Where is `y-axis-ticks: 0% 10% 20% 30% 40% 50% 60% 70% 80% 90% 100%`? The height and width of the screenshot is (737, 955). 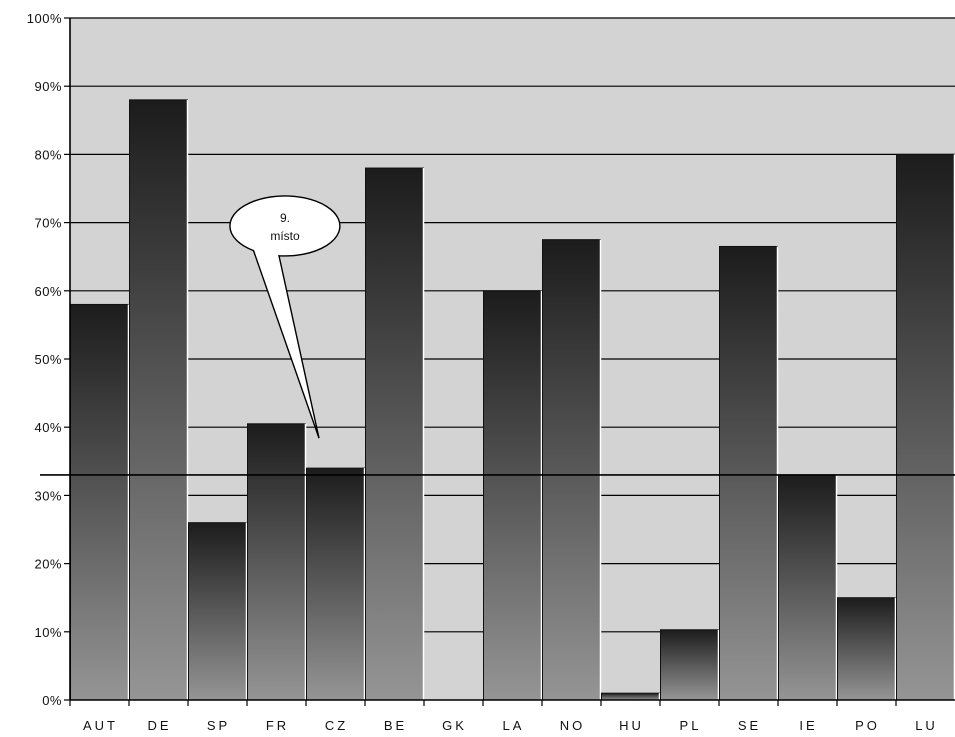 y-axis-ticks: 0% 10% 20% 30% 40% 50% 60% 70% 80% 90% 100% is located at coordinates (48, 359).